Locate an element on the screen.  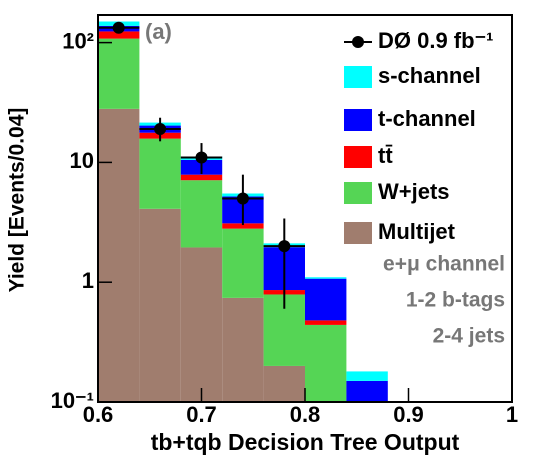
x-tick-label: 1 is located at coordinates (512, 414).